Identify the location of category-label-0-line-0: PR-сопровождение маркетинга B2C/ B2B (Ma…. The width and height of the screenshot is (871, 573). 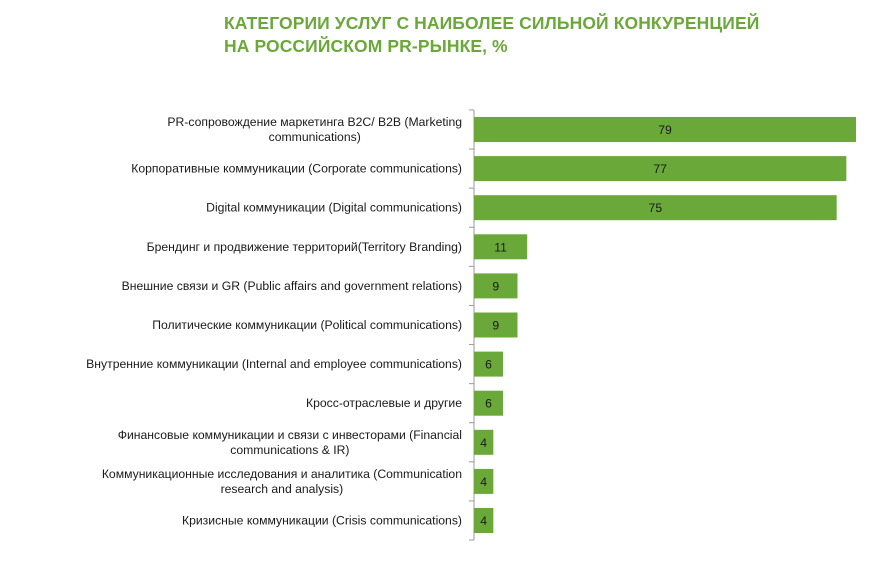
(314, 122).